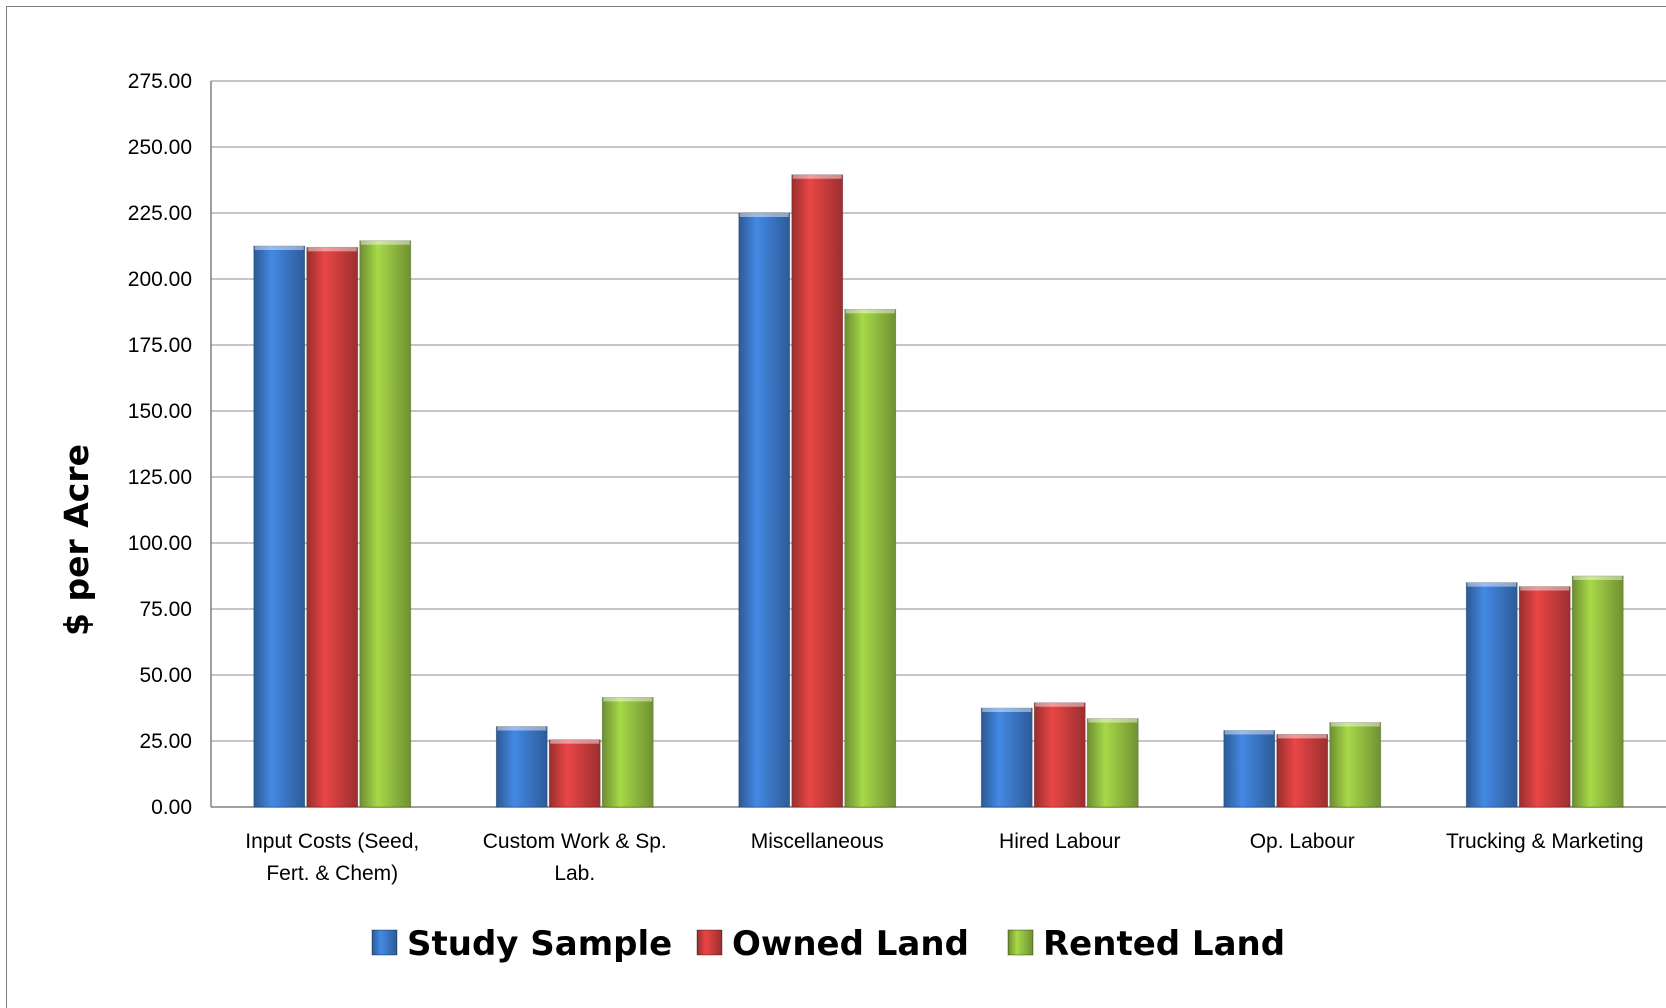 This screenshot has height=1008, width=1666. What do you see at coordinates (165, 675) in the screenshot?
I see `y-tick-label: 50.00` at bounding box center [165, 675].